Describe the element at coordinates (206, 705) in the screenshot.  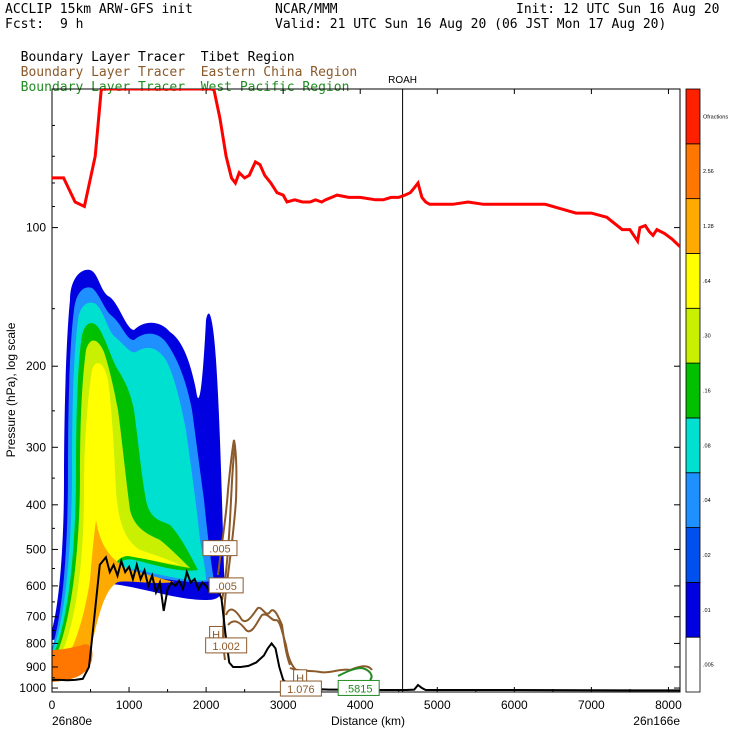
I see `x-tick-label: 2000` at that location.